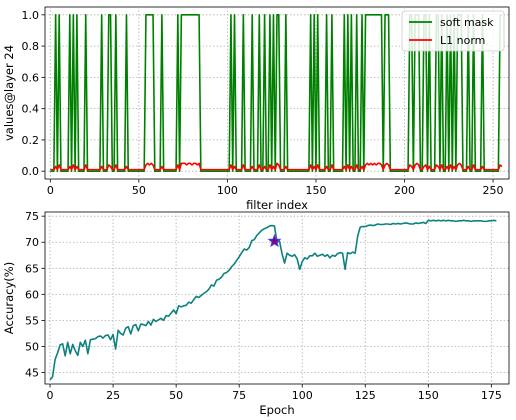 Image resolution: width=516 pixels, height=420 pixels. What do you see at coordinates (32, 216) in the screenshot?
I see `y-tick-label: 75` at bounding box center [32, 216].